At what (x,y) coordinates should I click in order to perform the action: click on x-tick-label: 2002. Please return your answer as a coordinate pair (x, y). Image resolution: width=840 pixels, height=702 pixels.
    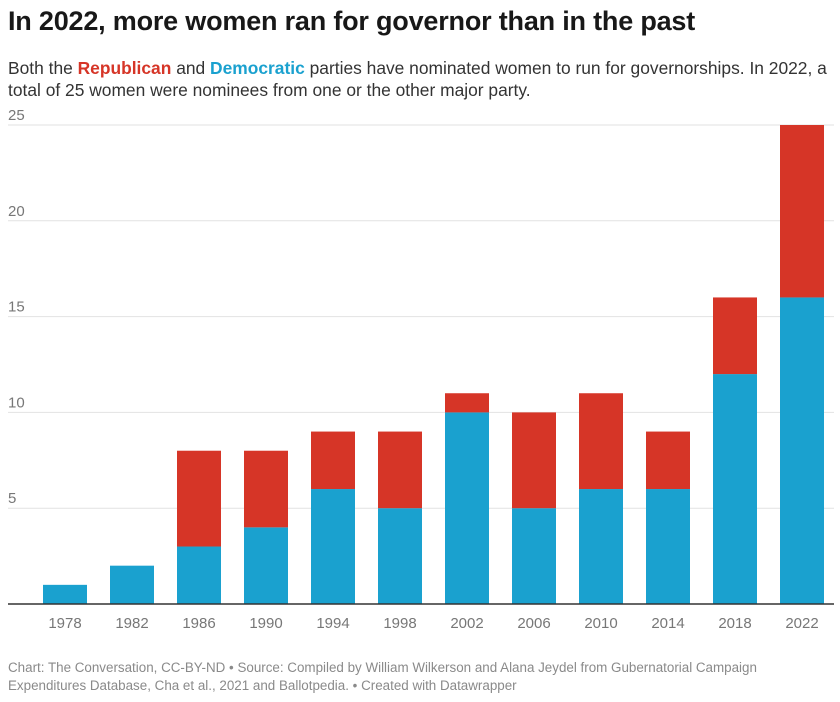
    Looking at the image, I should click on (466, 623).